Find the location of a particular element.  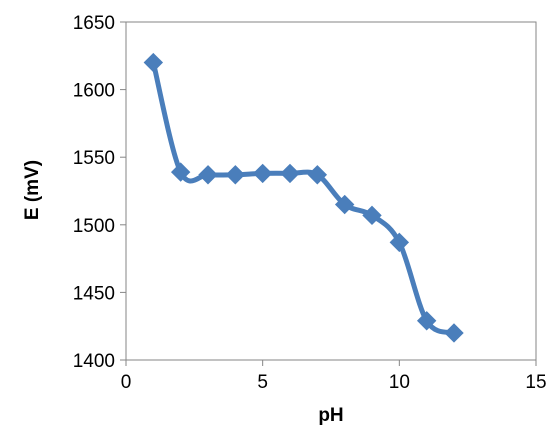

x-tick-label: 10 is located at coordinates (399, 382).